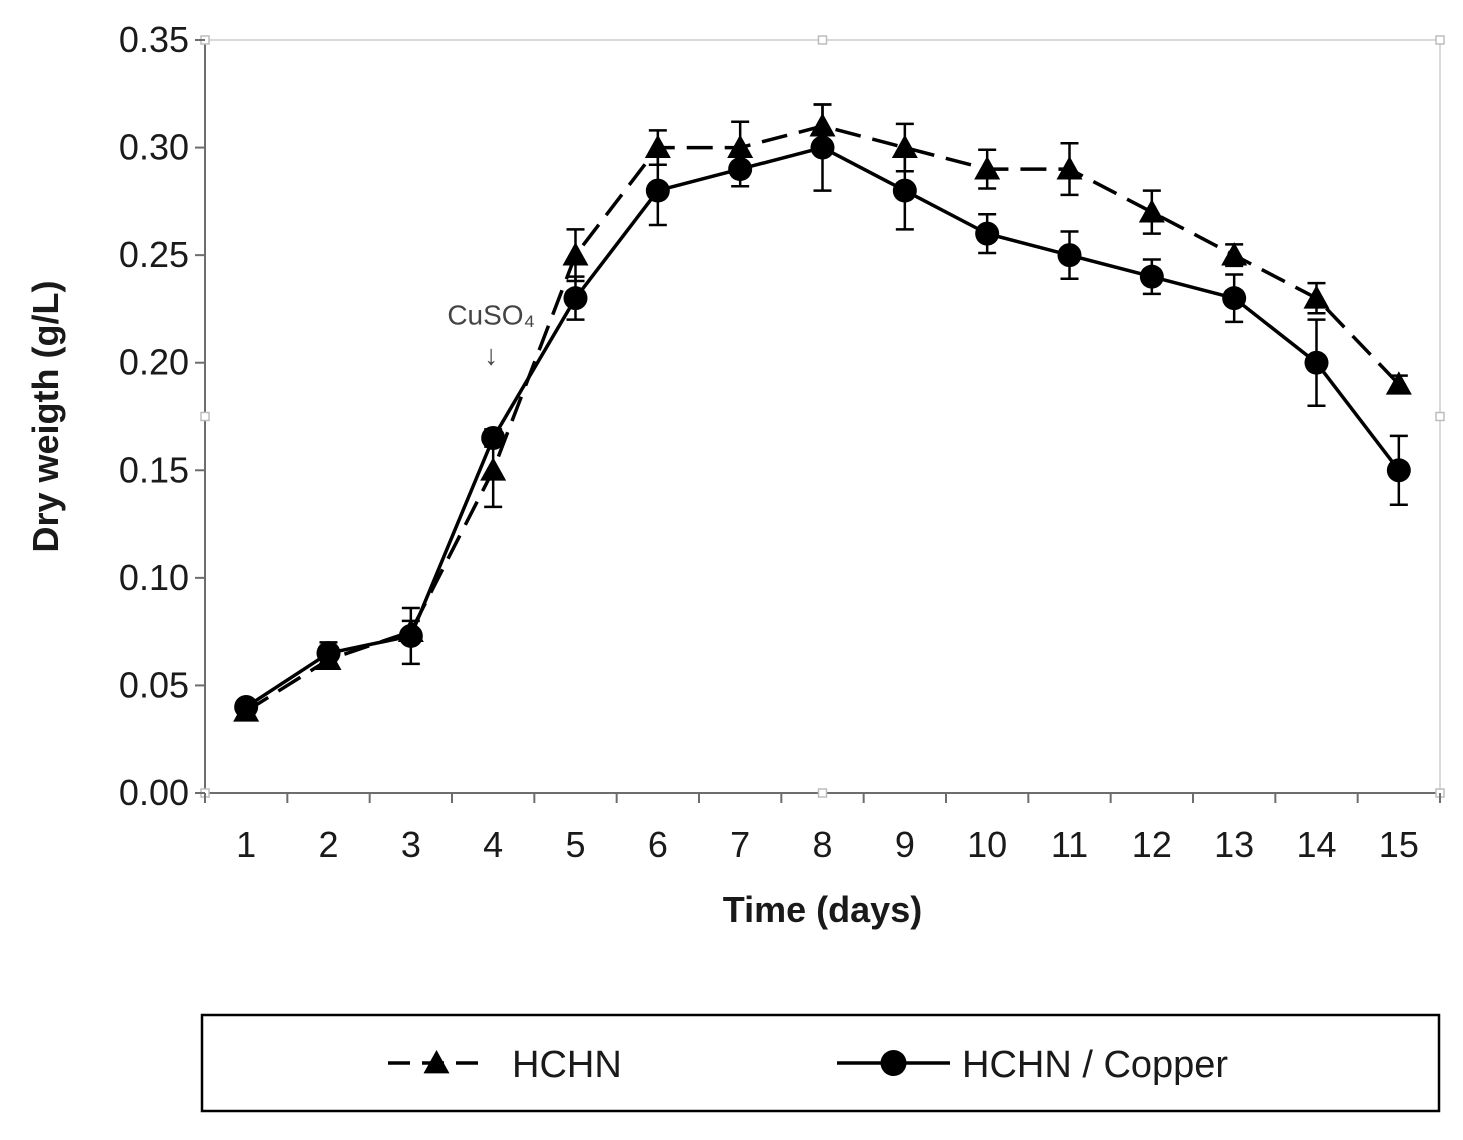  What do you see at coordinates (1234, 844) in the screenshot?
I see `x-tick-label: 13` at bounding box center [1234, 844].